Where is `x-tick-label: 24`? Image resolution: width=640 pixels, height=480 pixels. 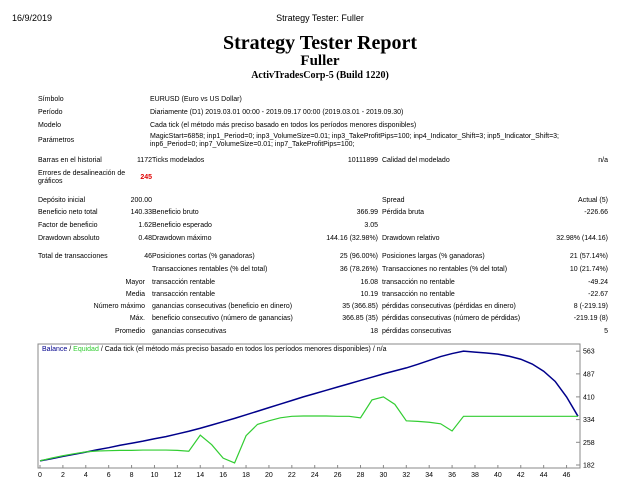 x-tick-label: 24 is located at coordinates (315, 475).